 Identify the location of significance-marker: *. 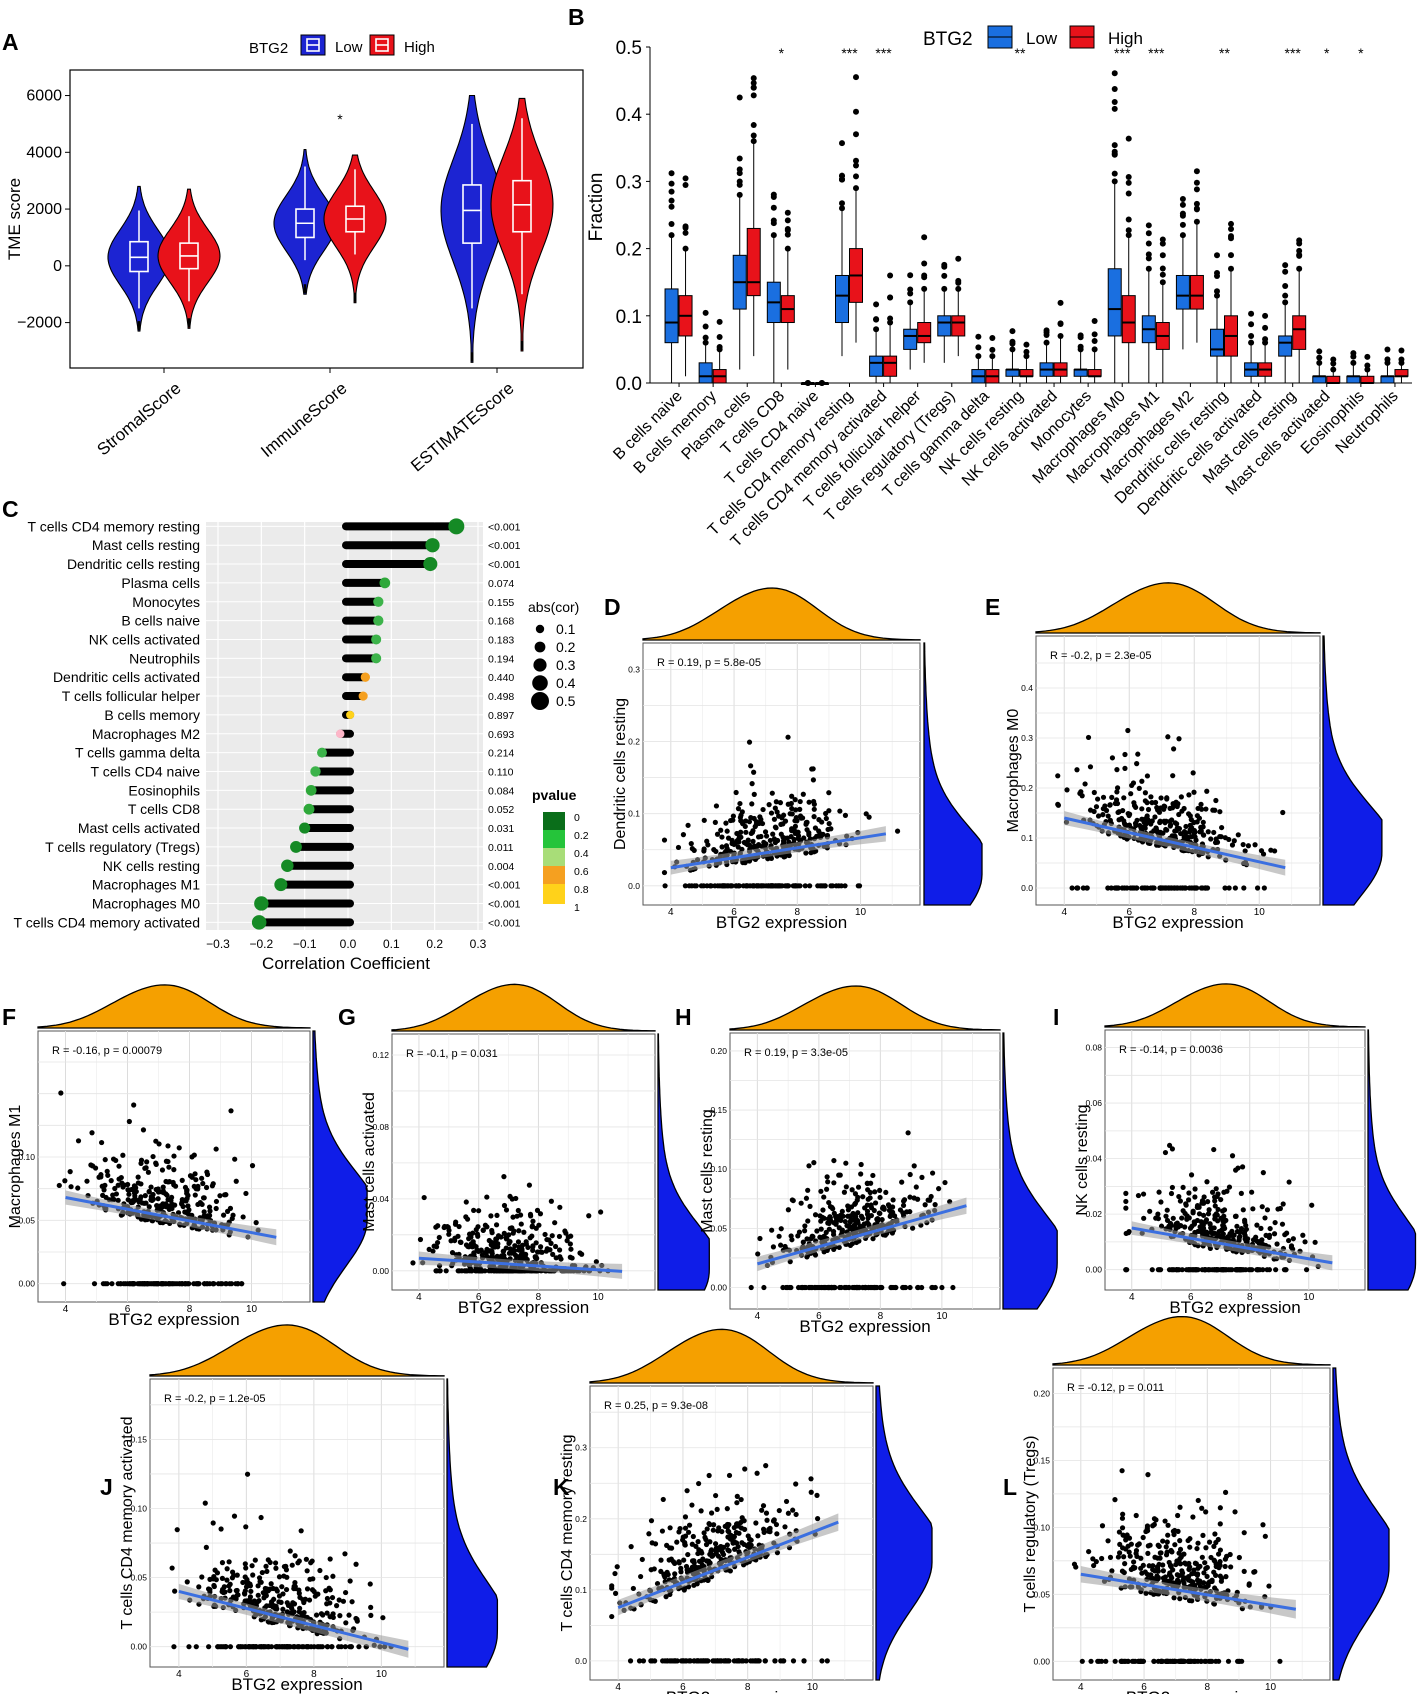
(1327, 53).